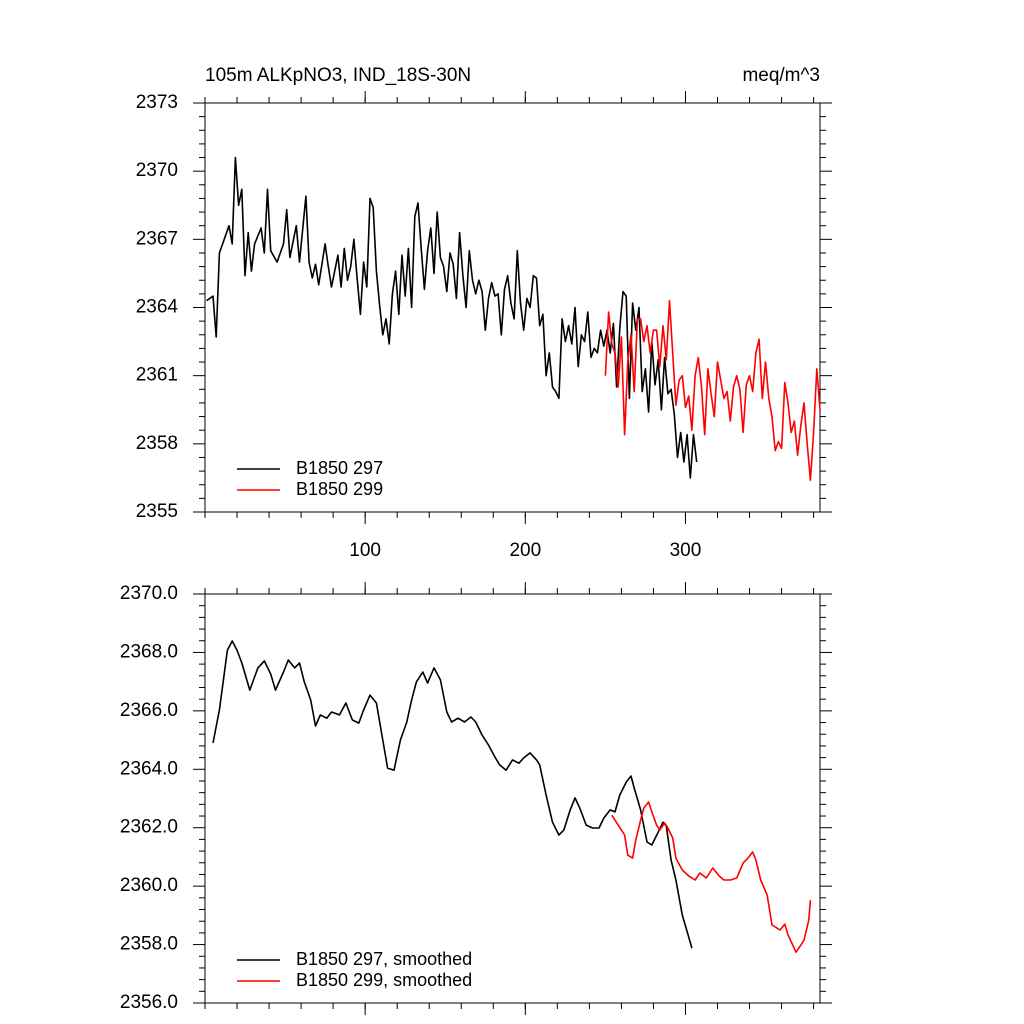 The image size is (1024, 1024). I want to click on y-tick-label: 2370.0, so click(149, 593).